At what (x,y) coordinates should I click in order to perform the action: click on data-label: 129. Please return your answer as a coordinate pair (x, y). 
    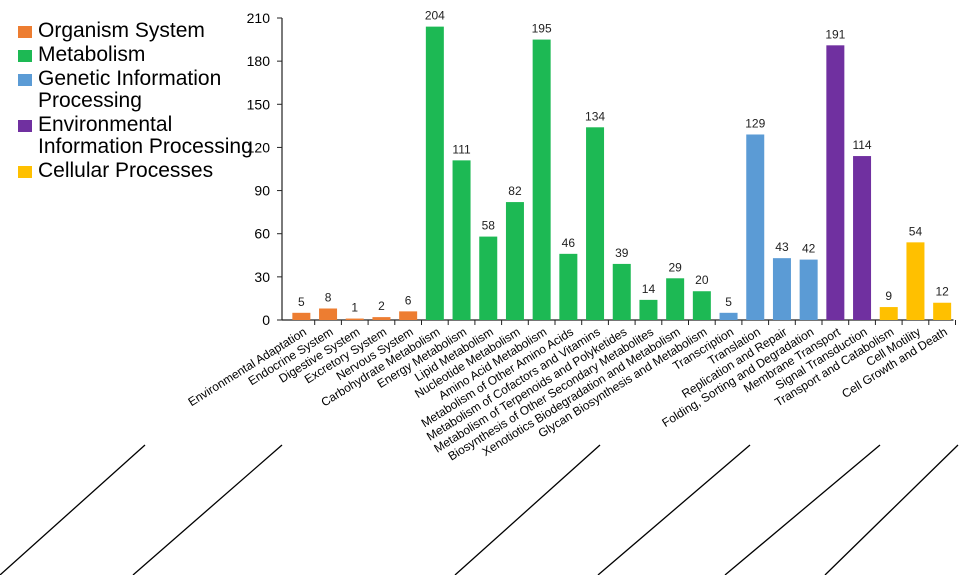
    Looking at the image, I should click on (755, 123).